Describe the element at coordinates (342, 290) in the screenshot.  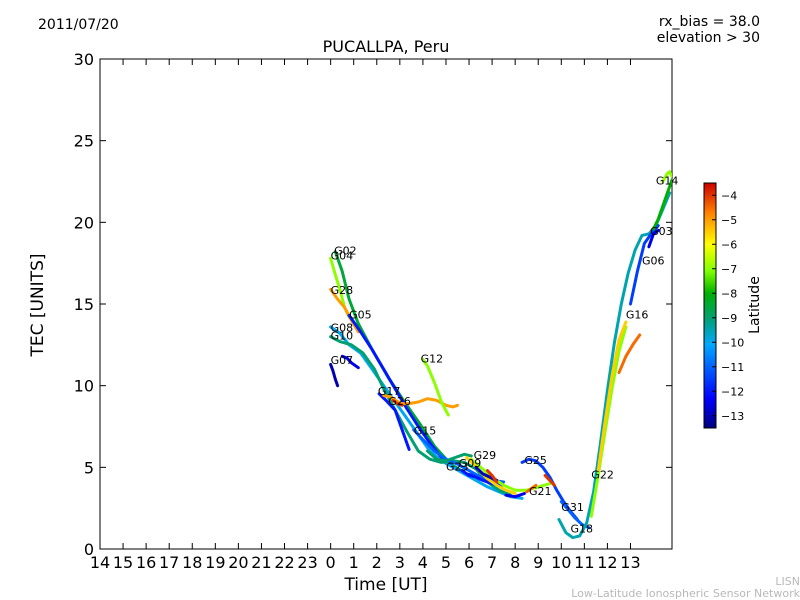
I see `label-g28: G28` at that location.